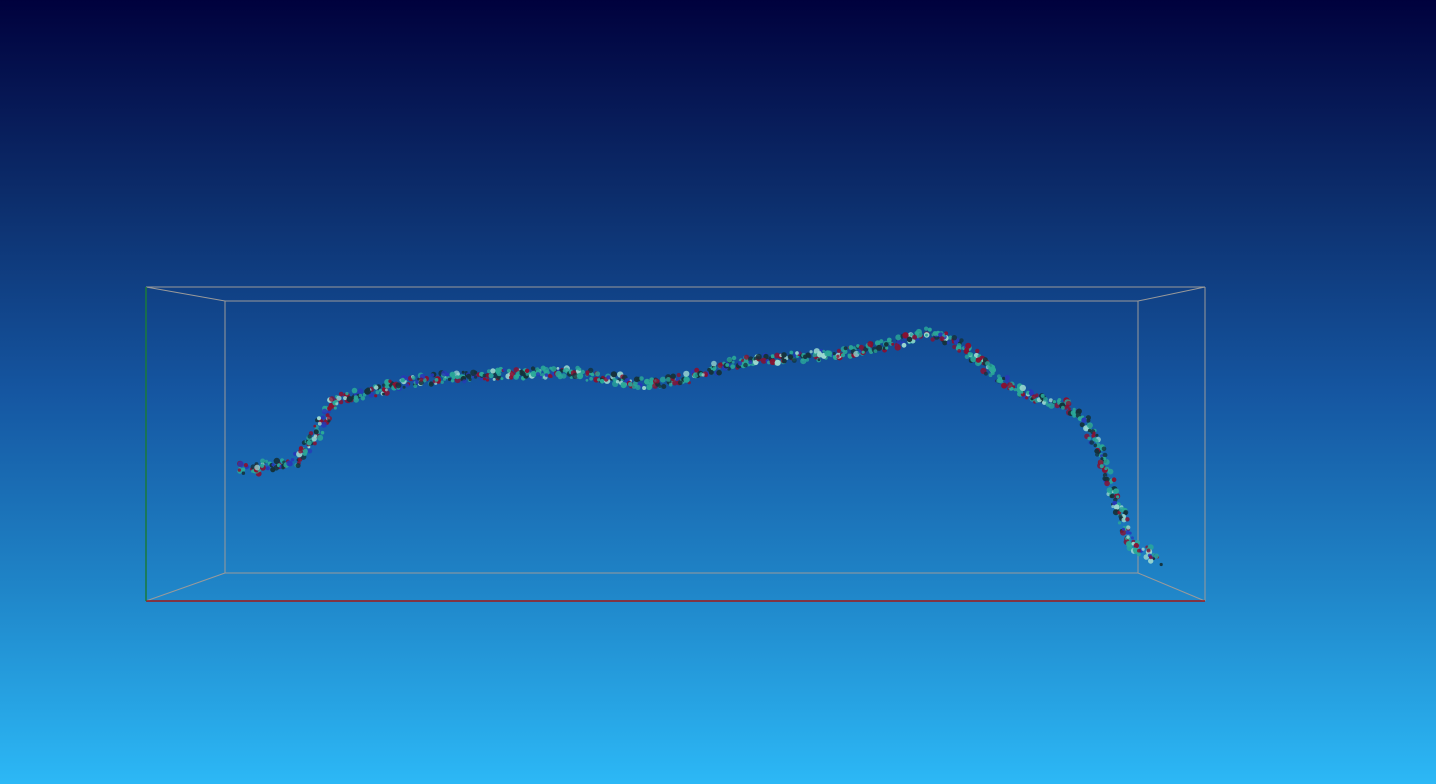 The width and height of the screenshot is (1436, 784). What do you see at coordinates (1171, 587) in the screenshot?
I see `box-edge-bottom-right` at bounding box center [1171, 587].